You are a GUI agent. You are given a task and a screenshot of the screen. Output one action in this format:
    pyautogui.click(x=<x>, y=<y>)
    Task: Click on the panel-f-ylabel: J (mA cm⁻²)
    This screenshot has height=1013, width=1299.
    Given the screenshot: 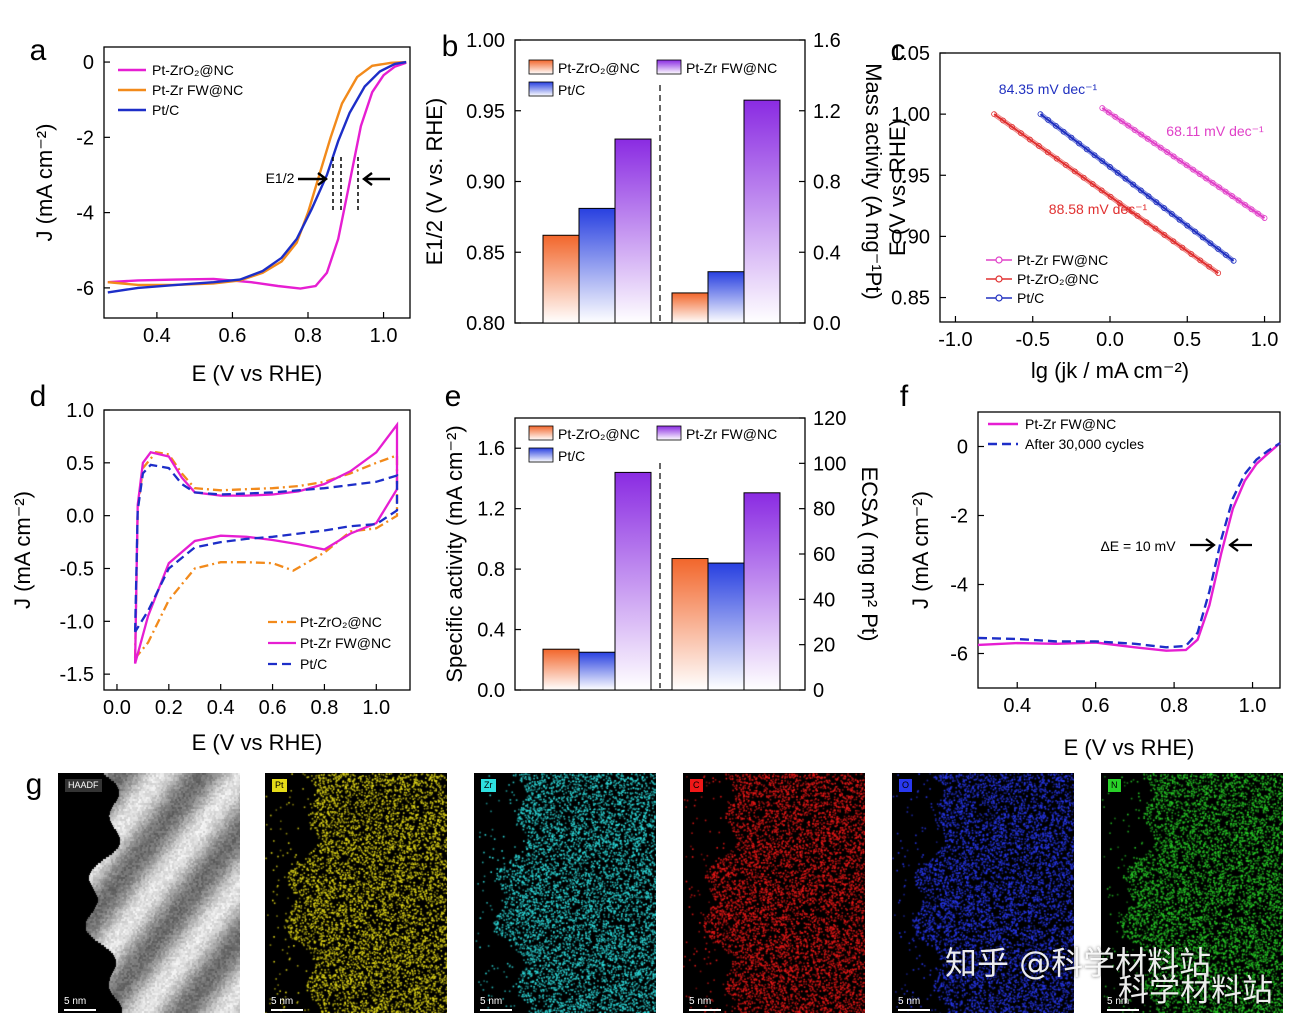 What is the action you would take?
    pyautogui.click(x=920, y=550)
    